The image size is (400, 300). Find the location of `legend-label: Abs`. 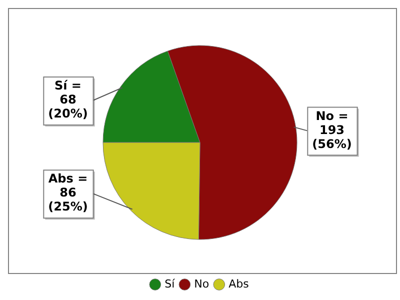

legend-label: Abs is located at coordinates (239, 283).